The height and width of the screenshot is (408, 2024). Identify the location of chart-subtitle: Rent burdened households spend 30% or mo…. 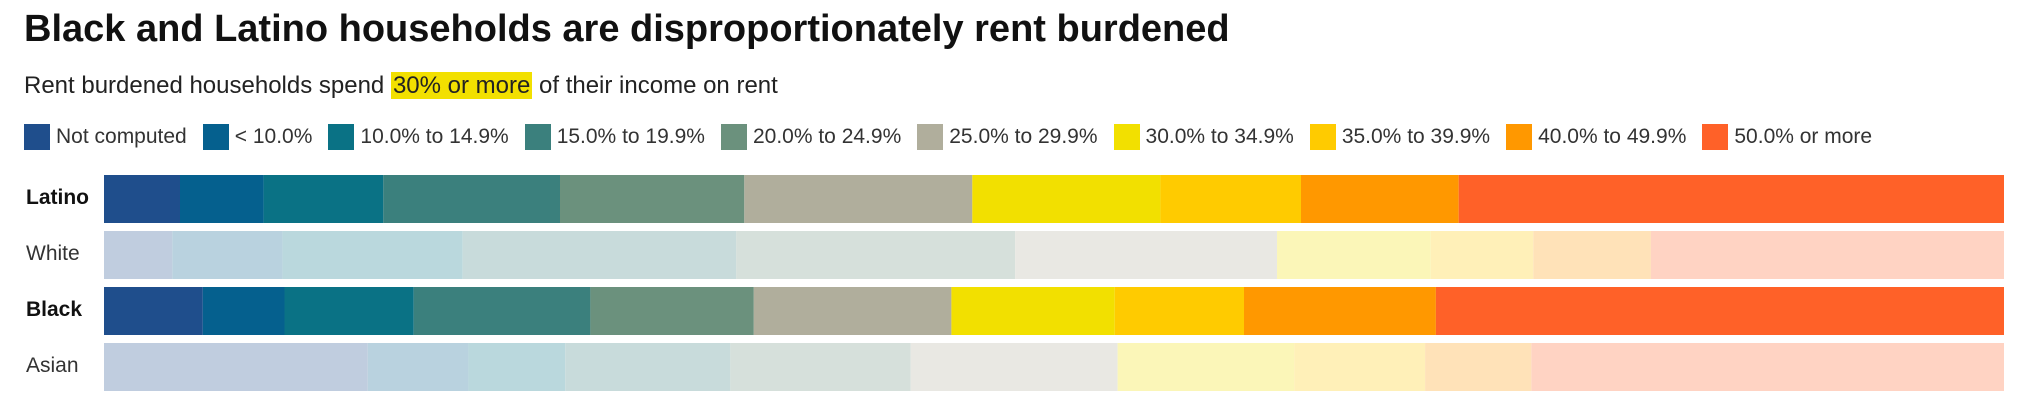
(401, 86).